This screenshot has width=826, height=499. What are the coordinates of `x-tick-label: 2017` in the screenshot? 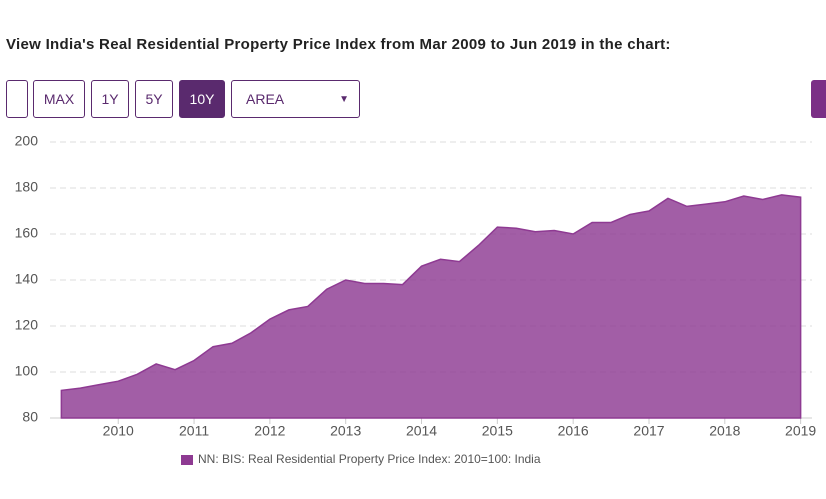 It's located at (648, 431).